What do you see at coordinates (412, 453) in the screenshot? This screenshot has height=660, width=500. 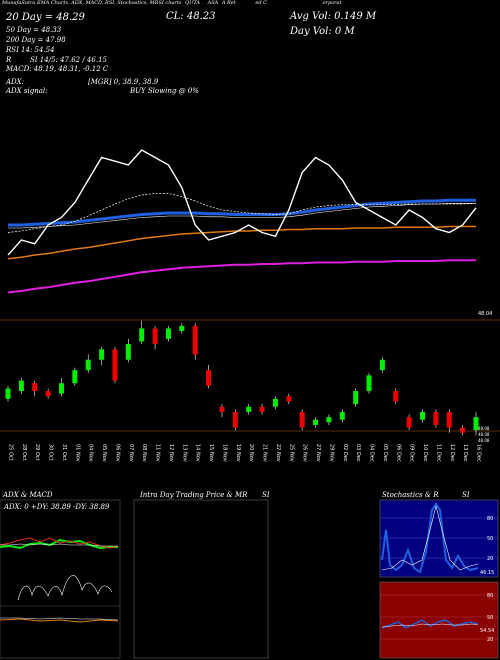 I see `date-tick-label: 09 Dec` at bounding box center [412, 453].